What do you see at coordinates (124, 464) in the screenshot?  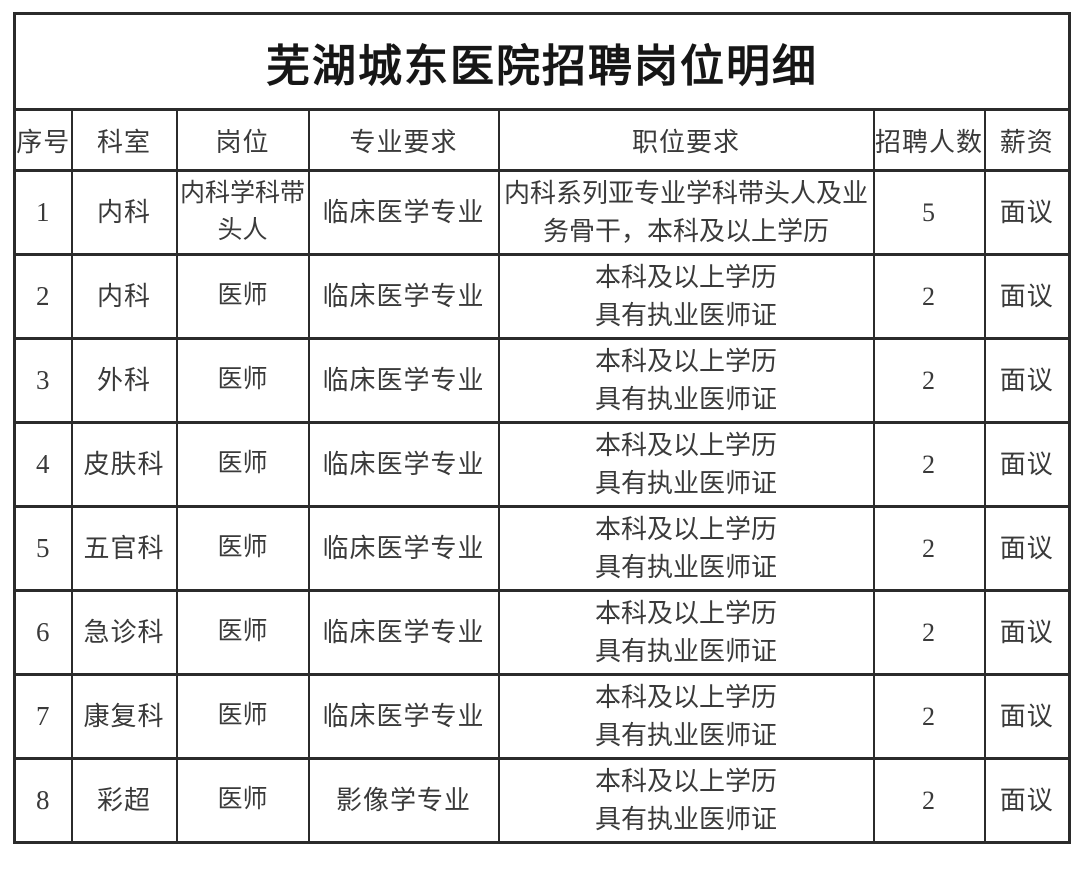 I see `cell-department: 皮肤科` at bounding box center [124, 464].